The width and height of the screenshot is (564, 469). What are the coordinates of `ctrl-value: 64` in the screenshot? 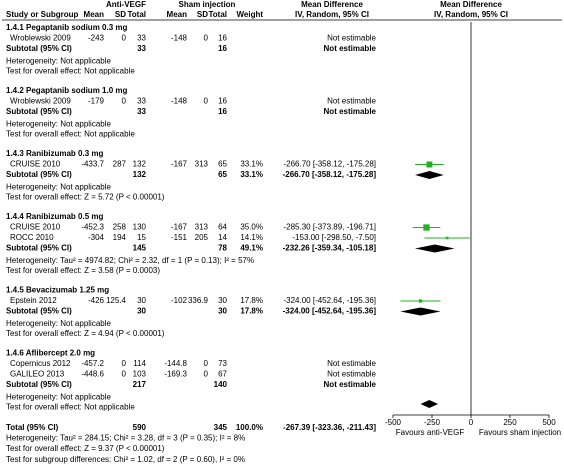 It's located at (222, 227).